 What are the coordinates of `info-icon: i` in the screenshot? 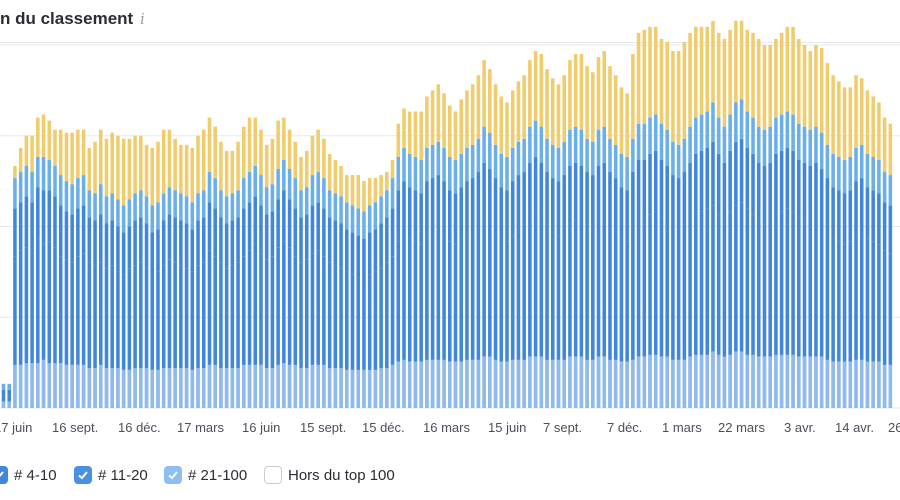 It's located at (142, 19).